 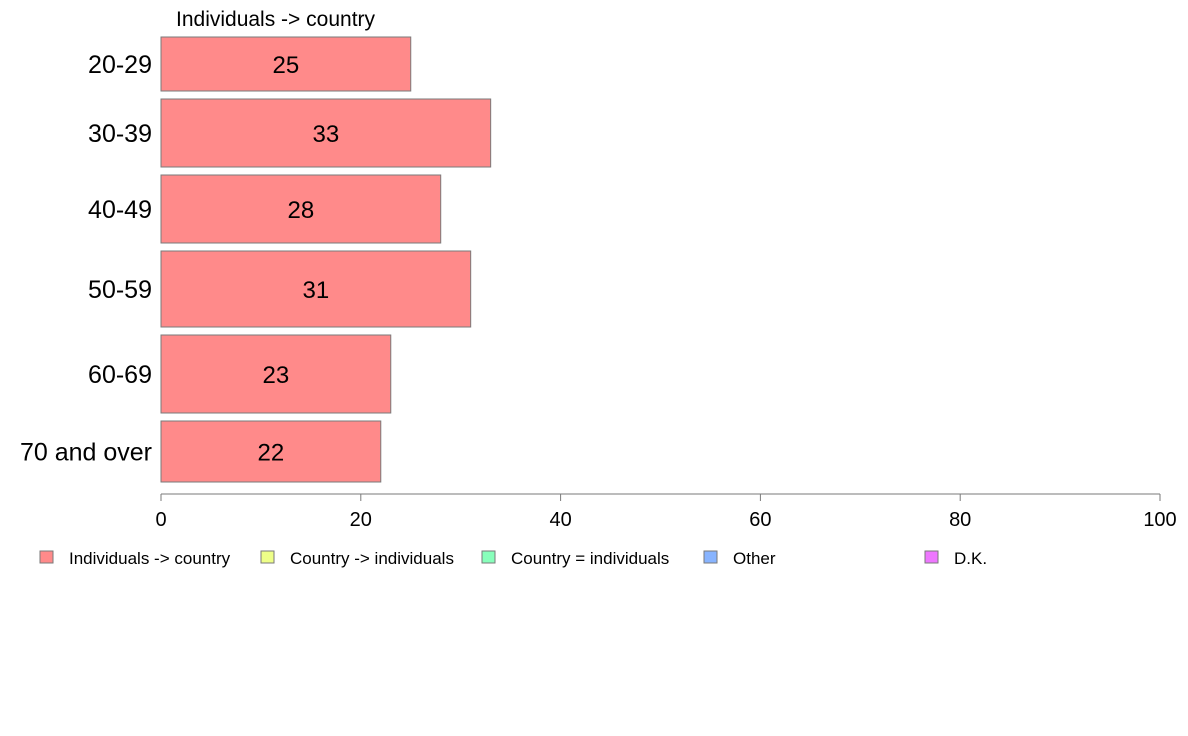 I want to click on series-title: Individuals -> country, so click(x=276, y=19).